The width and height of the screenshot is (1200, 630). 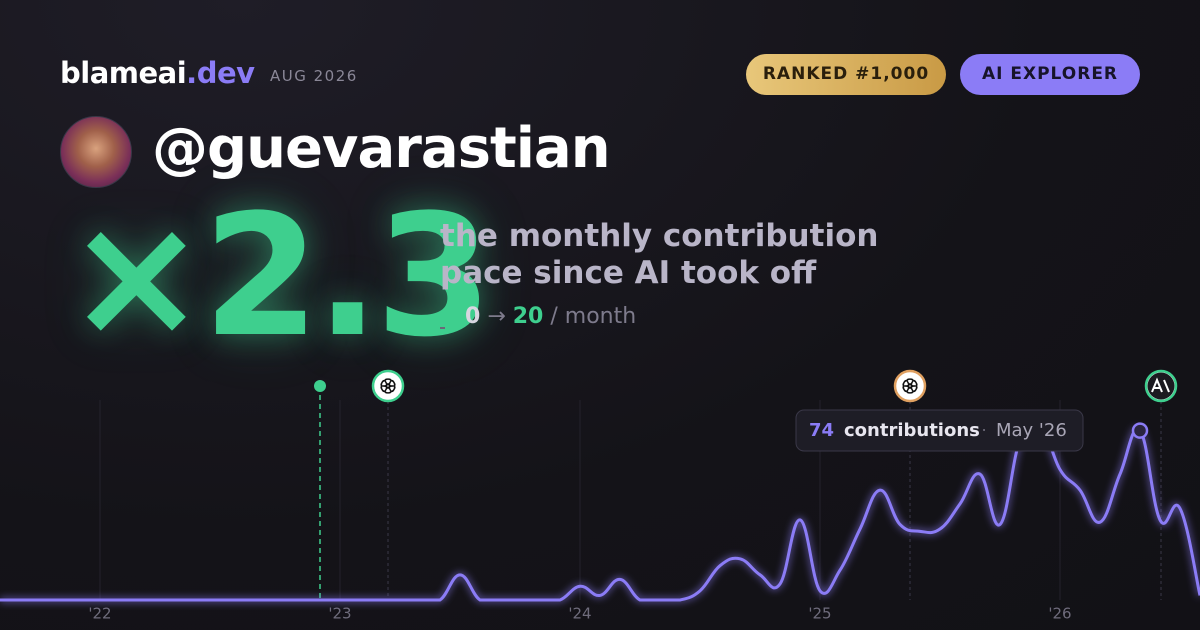 What do you see at coordinates (628, 273) in the screenshot?
I see `description: pace since AI took off` at bounding box center [628, 273].